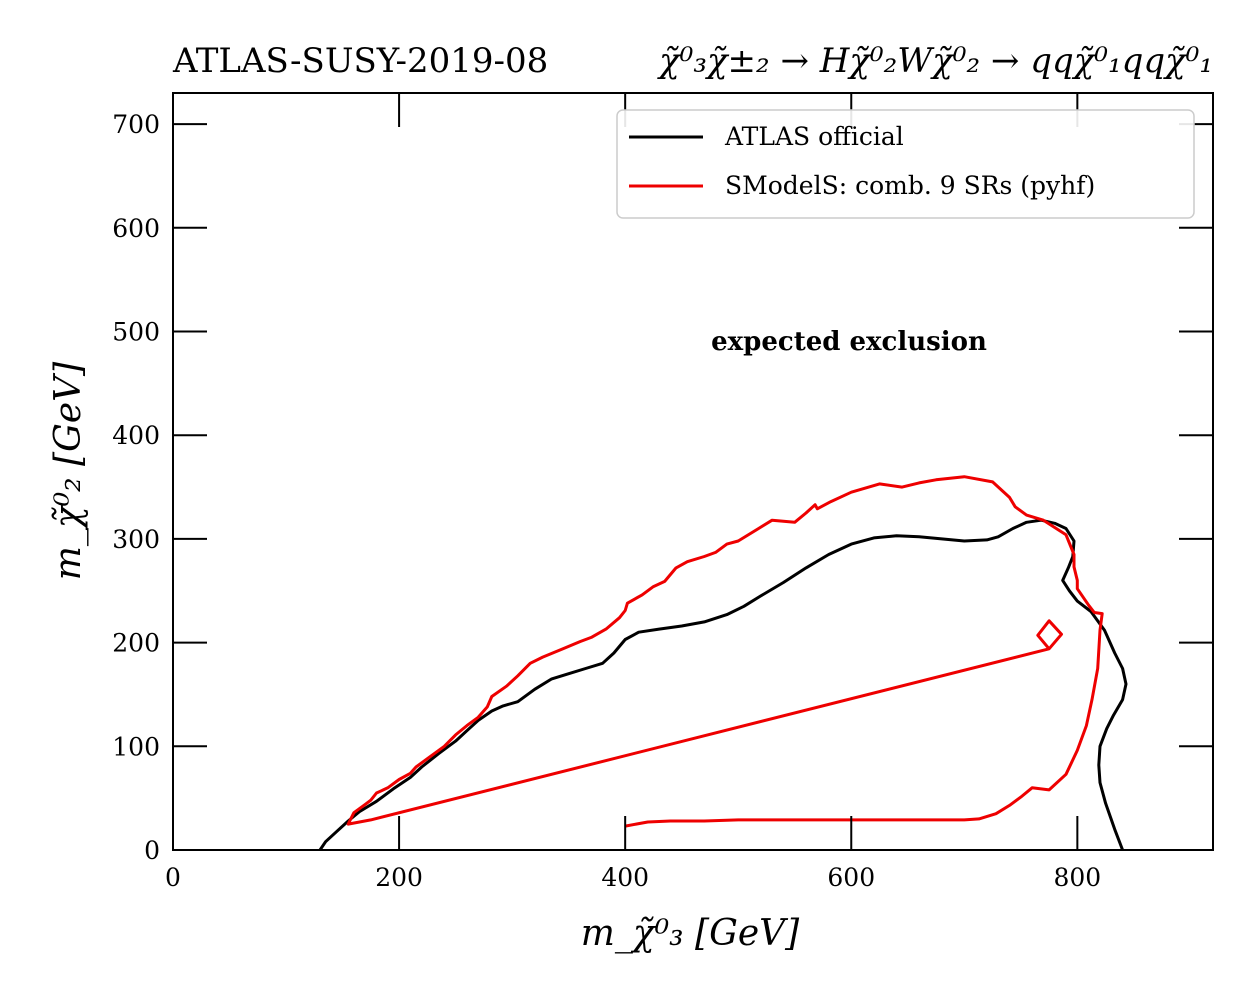  Describe the element at coordinates (173, 877) in the screenshot. I see `x-tick-label: 0` at that location.